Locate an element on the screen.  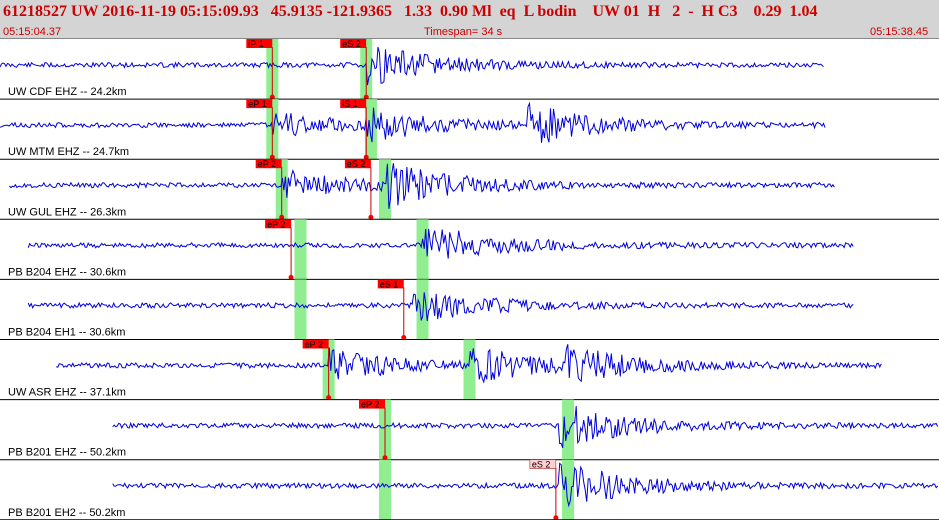
trace-row: eP 1 iS 1 UW MTM EHZ -- 24.7km is located at coordinates (469, 129).